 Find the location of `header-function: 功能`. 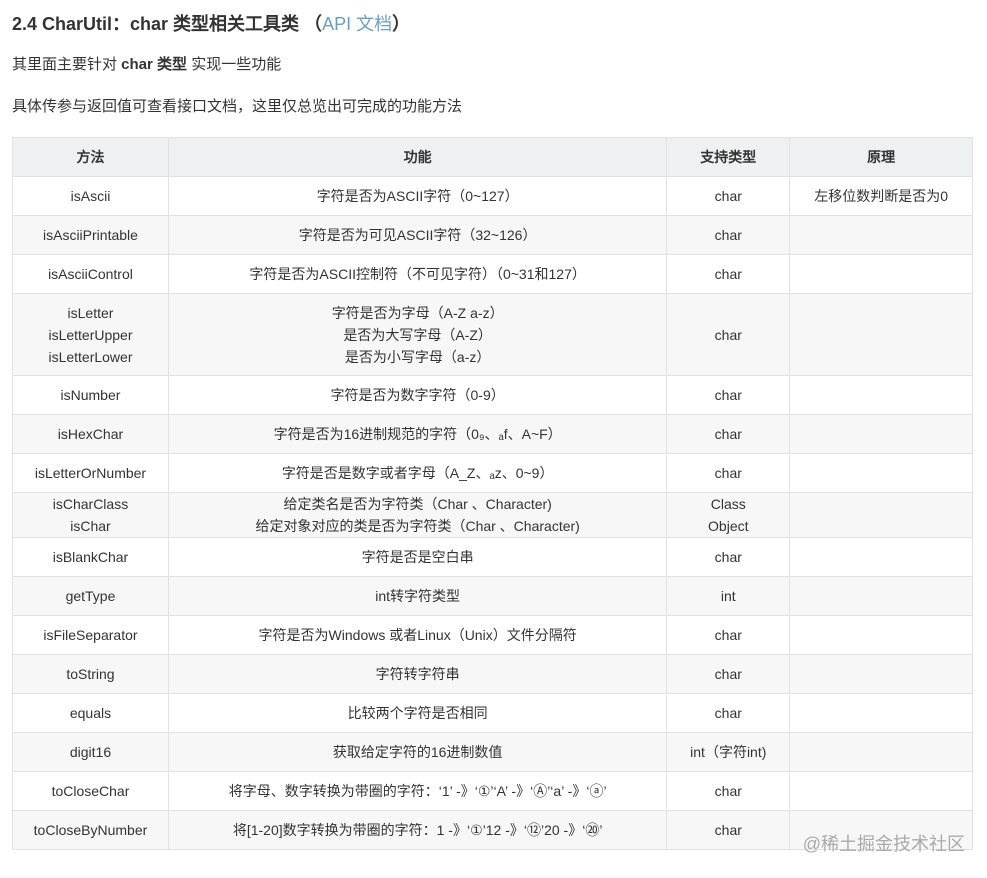

header-function: 功能 is located at coordinates (417, 157).